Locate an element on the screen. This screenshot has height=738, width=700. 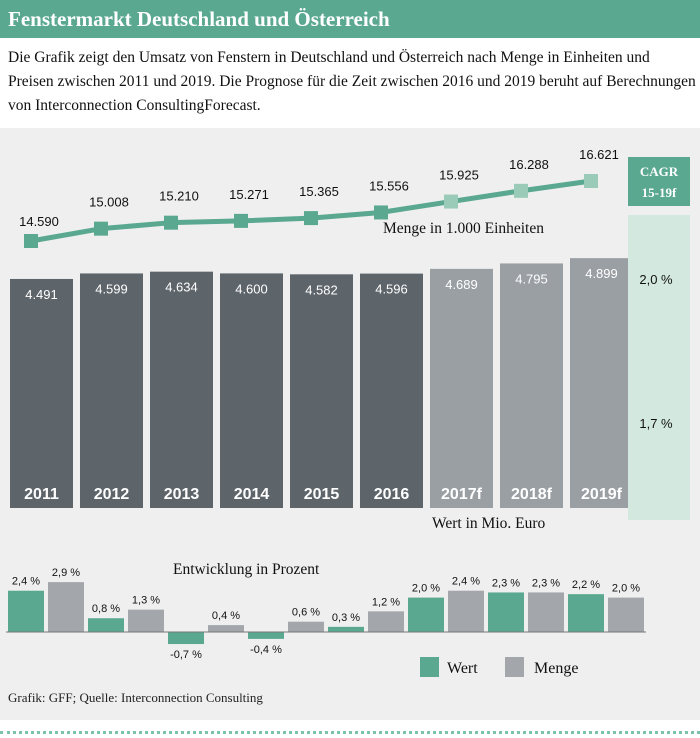
legend-swatch-wert is located at coordinates (429, 667).